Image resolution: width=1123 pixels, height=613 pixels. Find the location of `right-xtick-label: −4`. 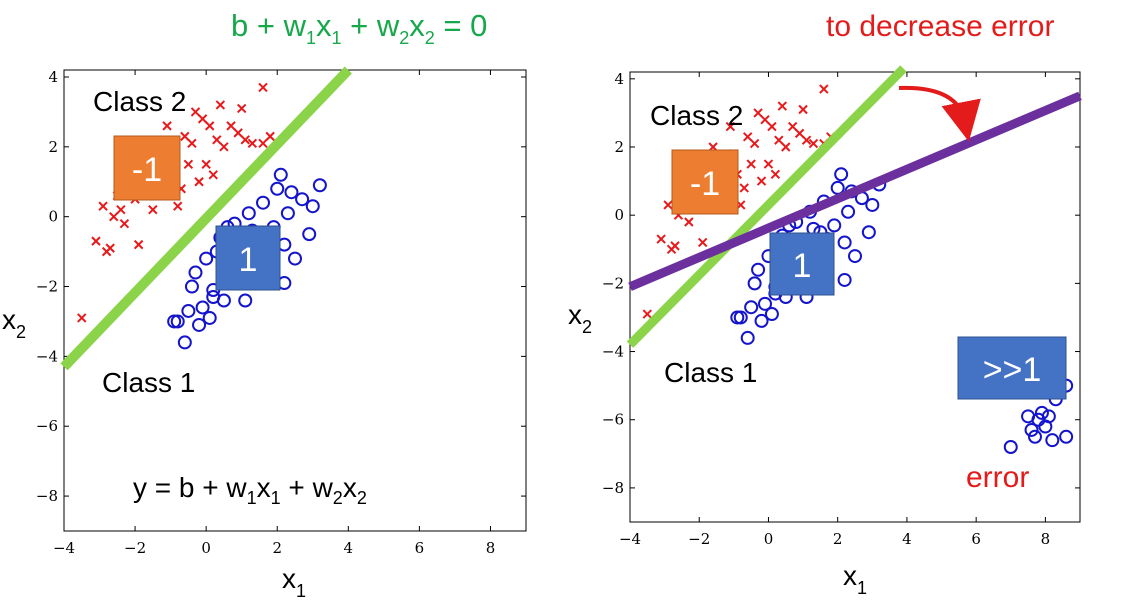

right-xtick-label: −4 is located at coordinates (630, 539).